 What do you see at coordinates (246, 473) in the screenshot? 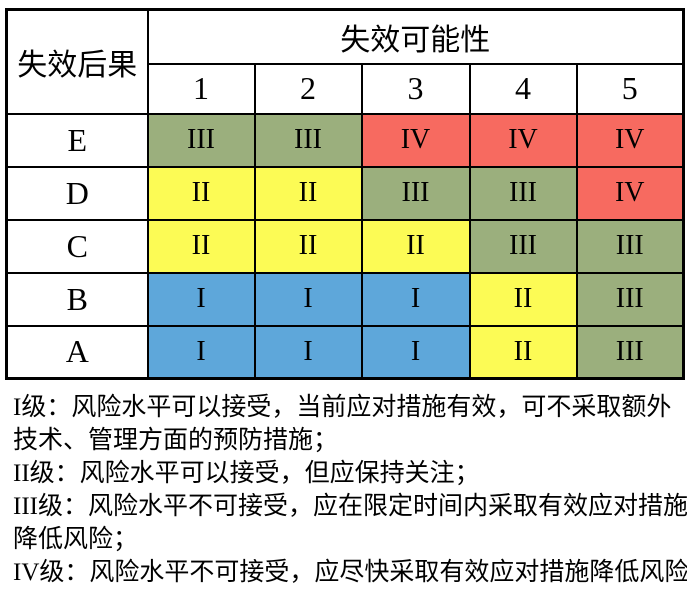
I see `legend-line-3: II级：风险水平可以接受，但应保持关注；` at bounding box center [246, 473].